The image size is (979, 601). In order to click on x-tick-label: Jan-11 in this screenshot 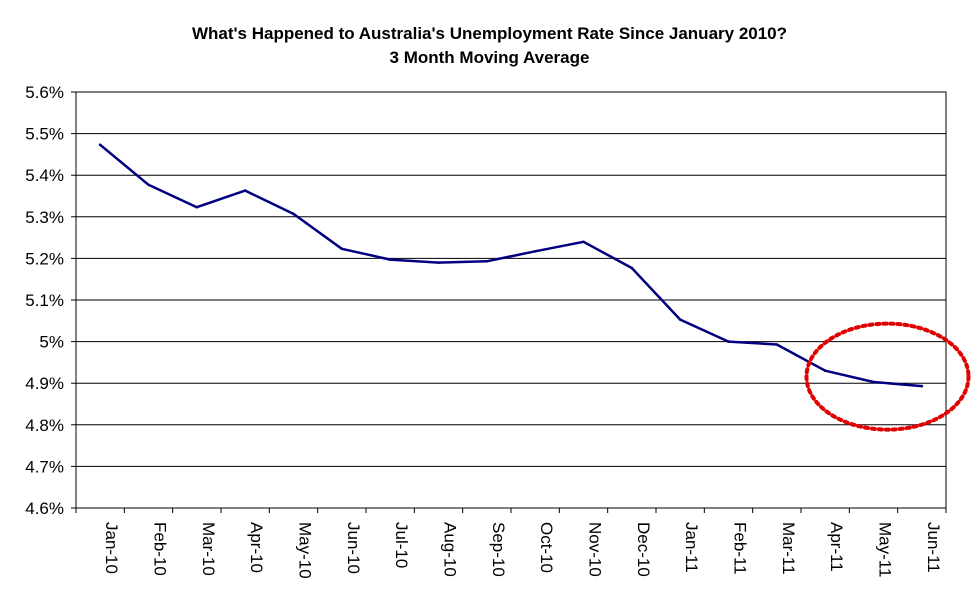, I will do `click(691, 547)`.